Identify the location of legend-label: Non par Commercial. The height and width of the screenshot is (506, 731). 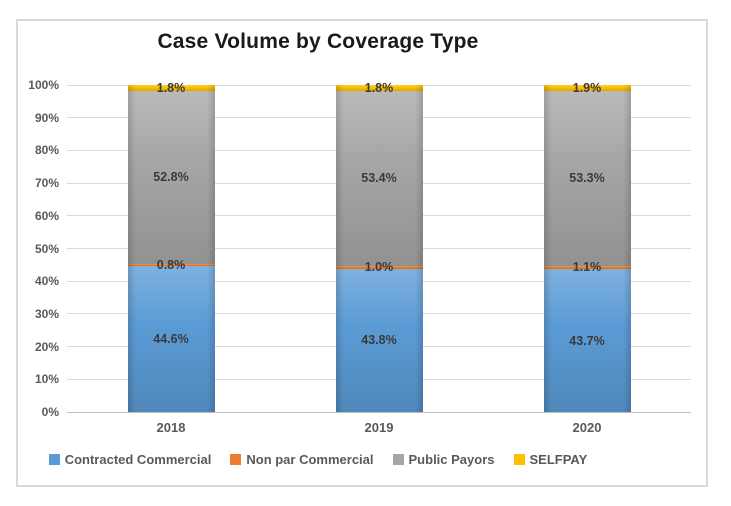
(310, 459).